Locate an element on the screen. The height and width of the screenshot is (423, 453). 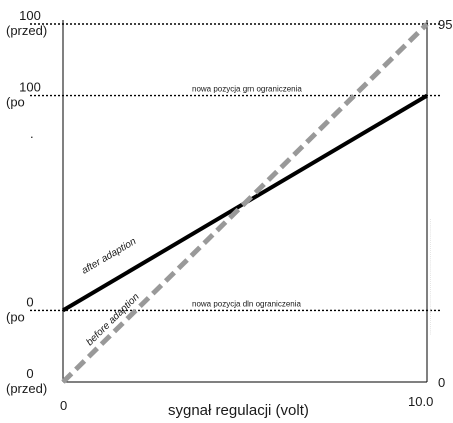
x-tick-label-min: 0 is located at coordinates (63, 405).